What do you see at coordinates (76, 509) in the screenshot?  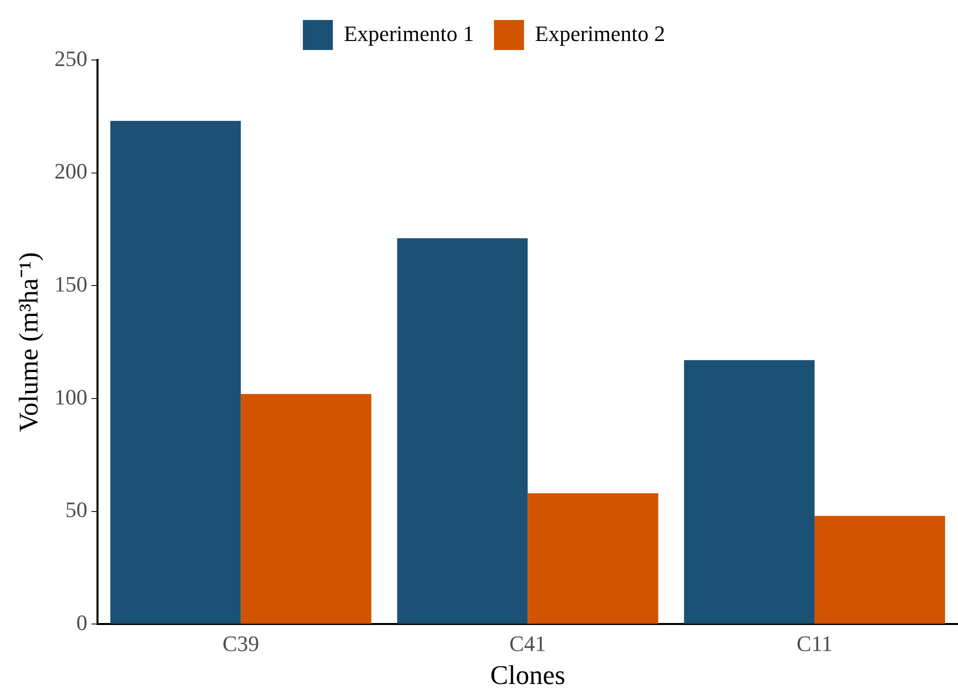 I see `y-tick-label: 50` at bounding box center [76, 509].